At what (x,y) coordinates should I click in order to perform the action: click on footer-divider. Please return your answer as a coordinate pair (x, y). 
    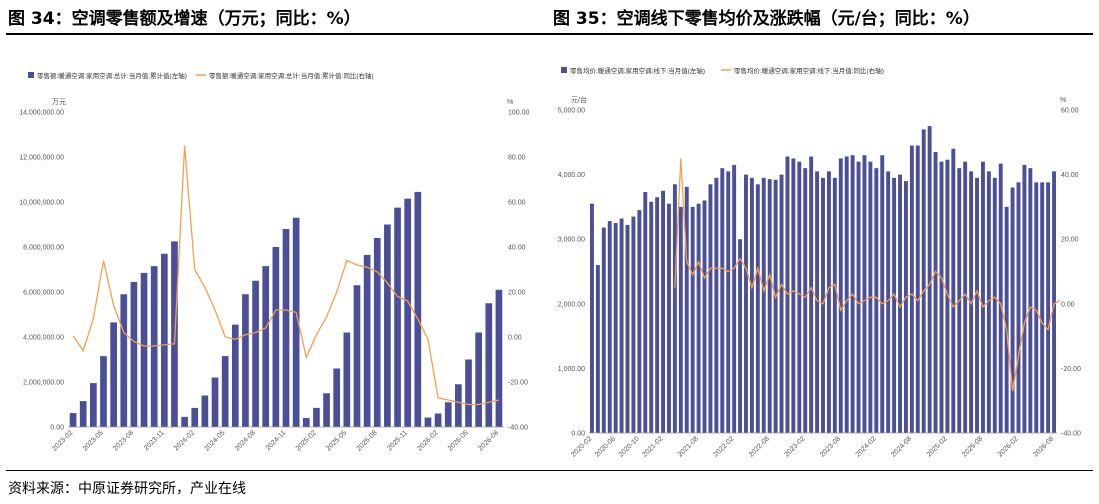
    Looking at the image, I should click on (549, 470).